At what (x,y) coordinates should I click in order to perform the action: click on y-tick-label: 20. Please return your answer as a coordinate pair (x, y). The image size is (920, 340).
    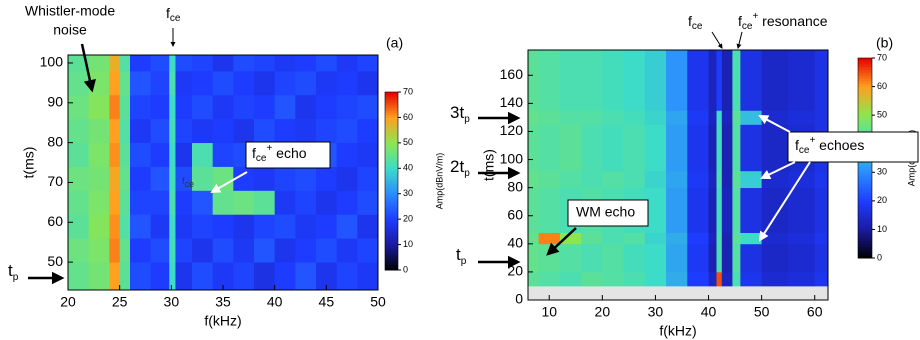
    Looking at the image, I should click on (515, 271).